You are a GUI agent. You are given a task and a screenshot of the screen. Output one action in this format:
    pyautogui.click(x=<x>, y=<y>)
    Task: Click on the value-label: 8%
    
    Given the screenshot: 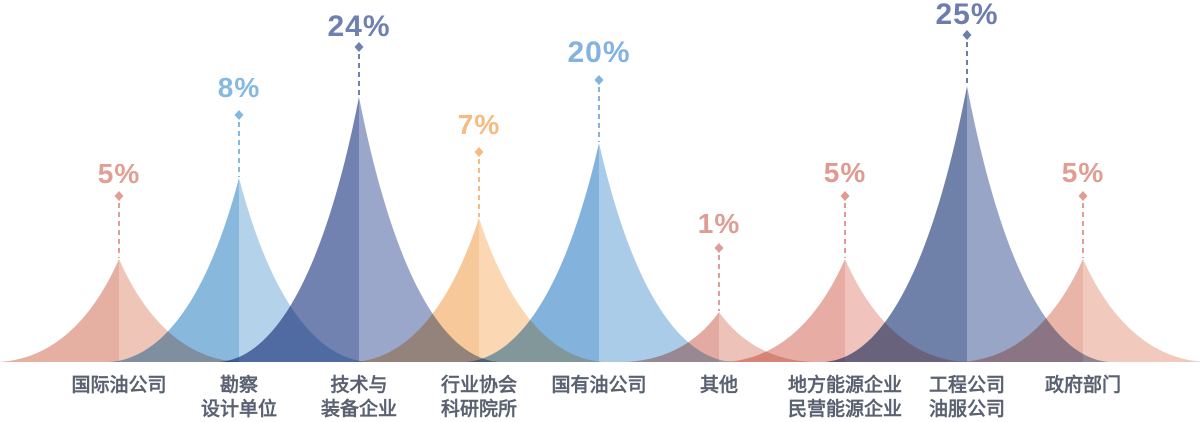 What is the action you would take?
    pyautogui.click(x=239, y=87)
    